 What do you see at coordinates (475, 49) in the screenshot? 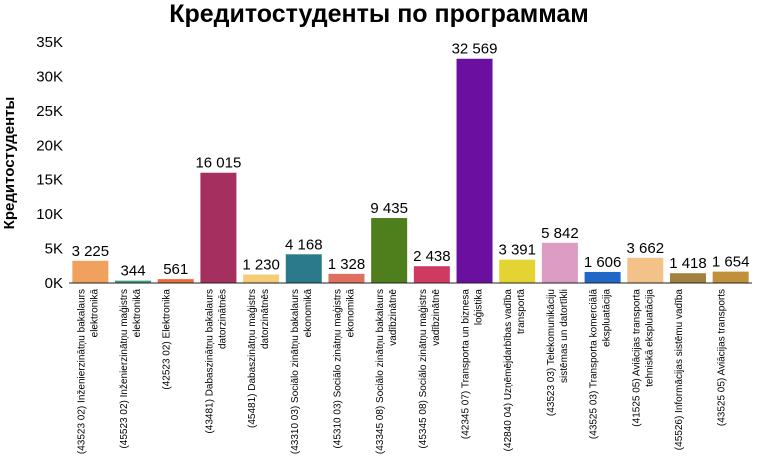
I see `data-label-9: 32 569` at bounding box center [475, 49].